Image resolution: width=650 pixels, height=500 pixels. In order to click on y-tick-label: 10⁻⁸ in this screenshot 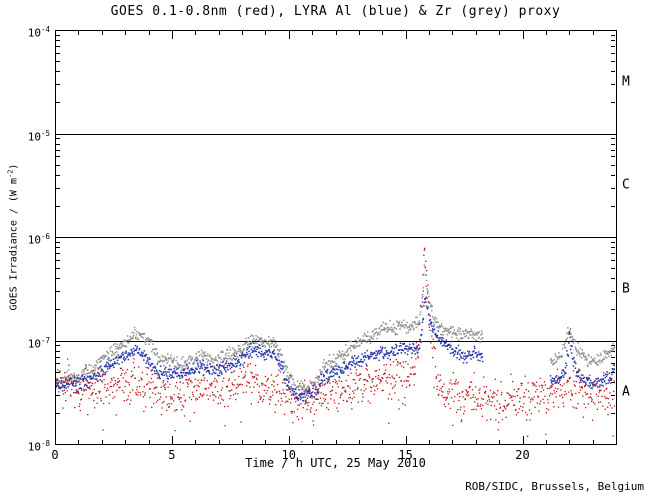, I will do `click(38, 446)`.